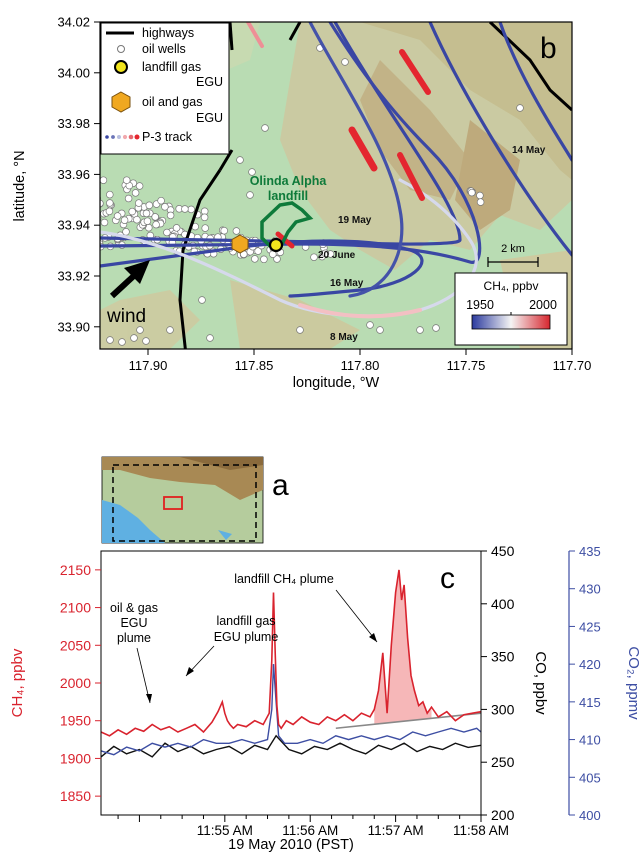 This screenshot has height=855, width=644. What do you see at coordinates (291, 845) in the screenshot?
I see `time-axis-label: 19 May 2010 (PST)` at bounding box center [291, 845].